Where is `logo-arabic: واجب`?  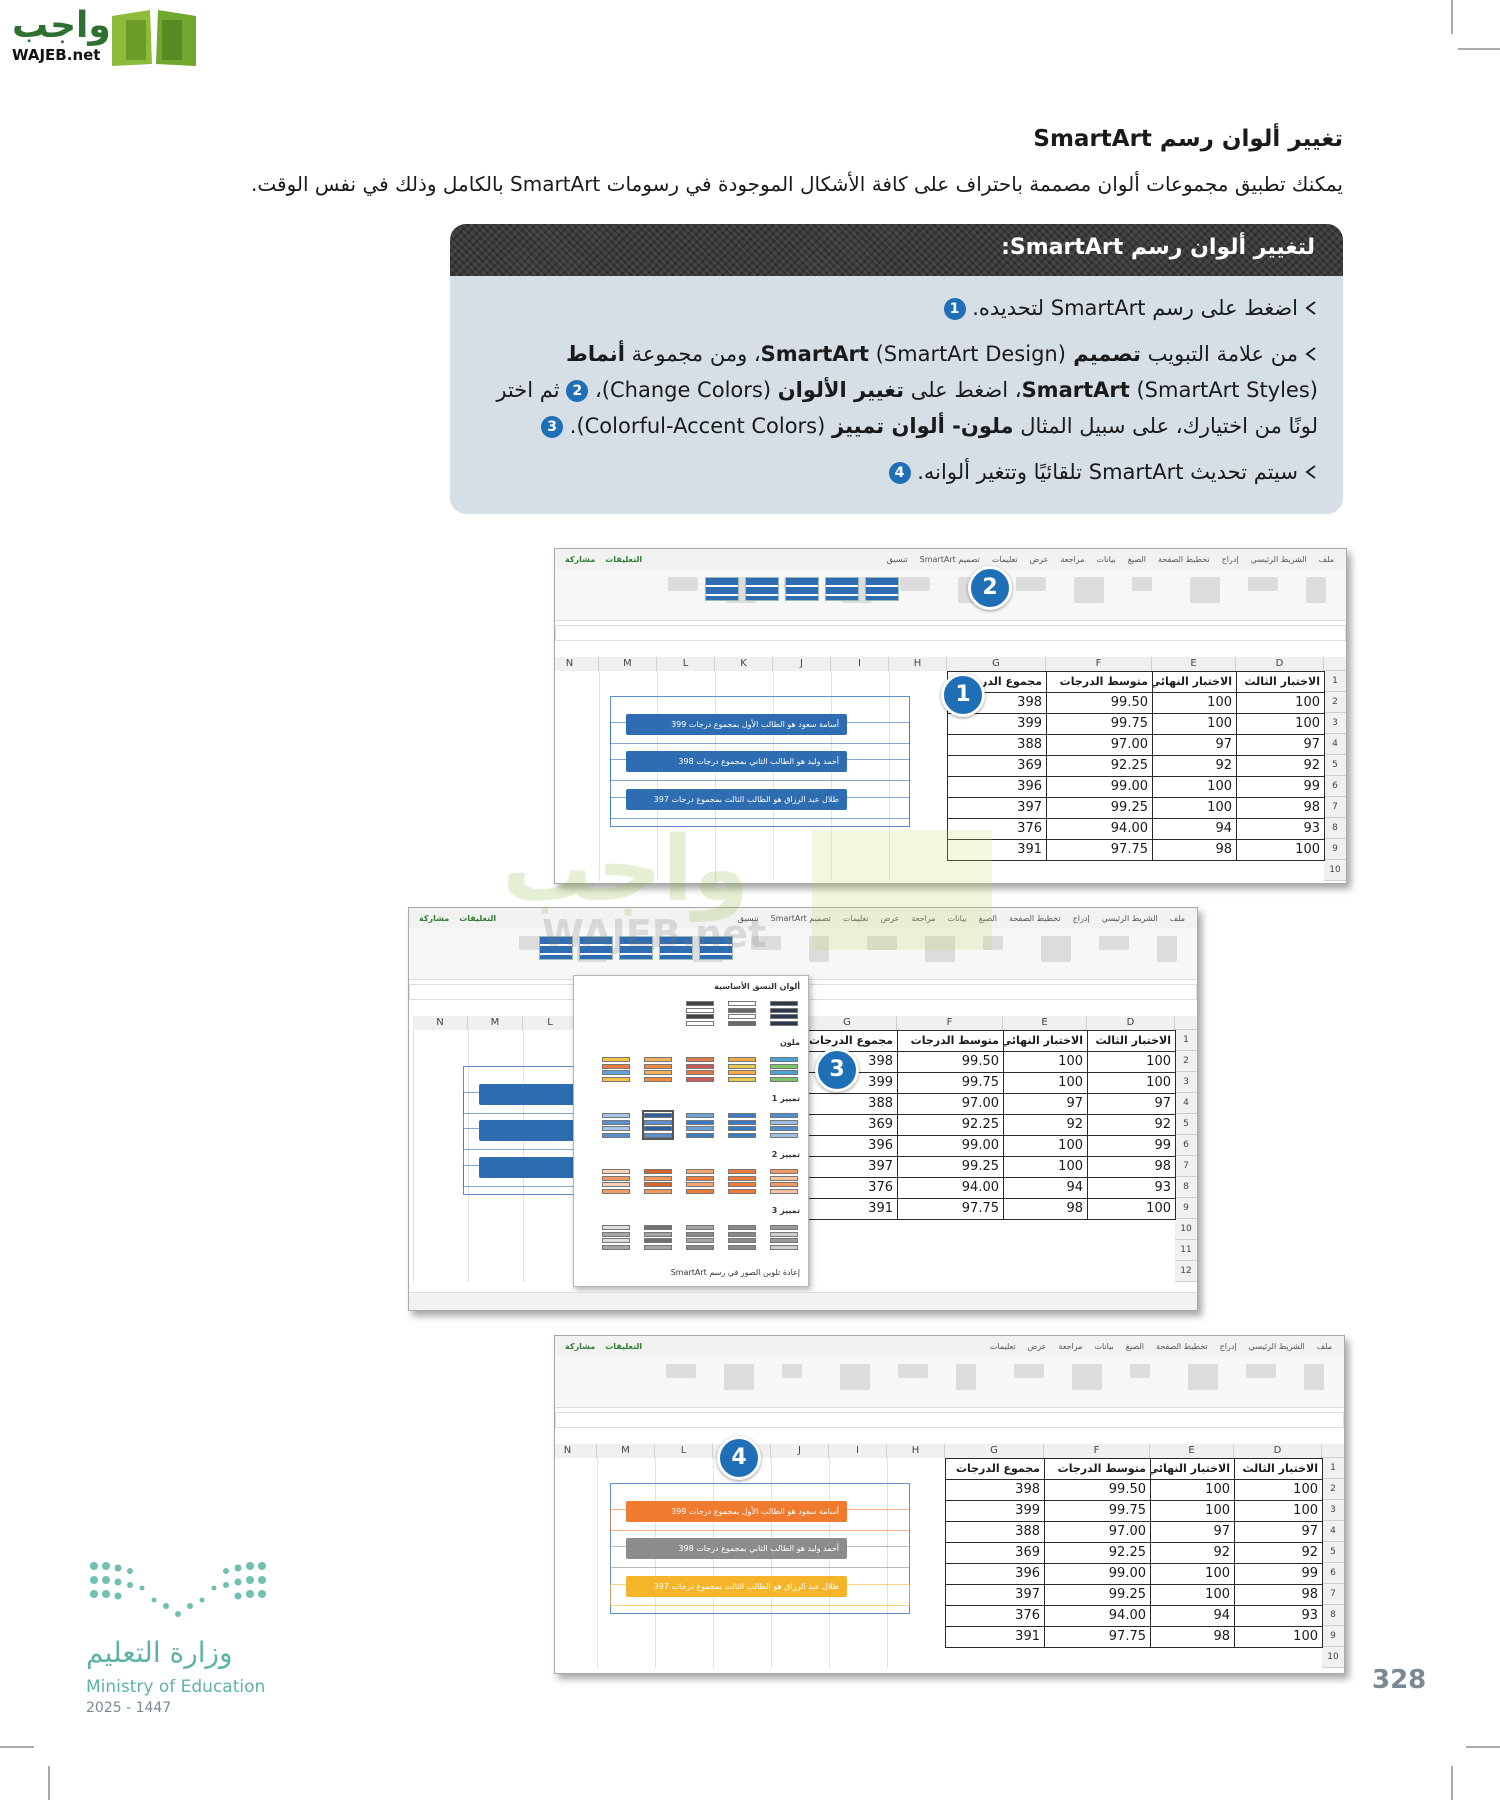 logo-arabic: واجب is located at coordinates (61, 25).